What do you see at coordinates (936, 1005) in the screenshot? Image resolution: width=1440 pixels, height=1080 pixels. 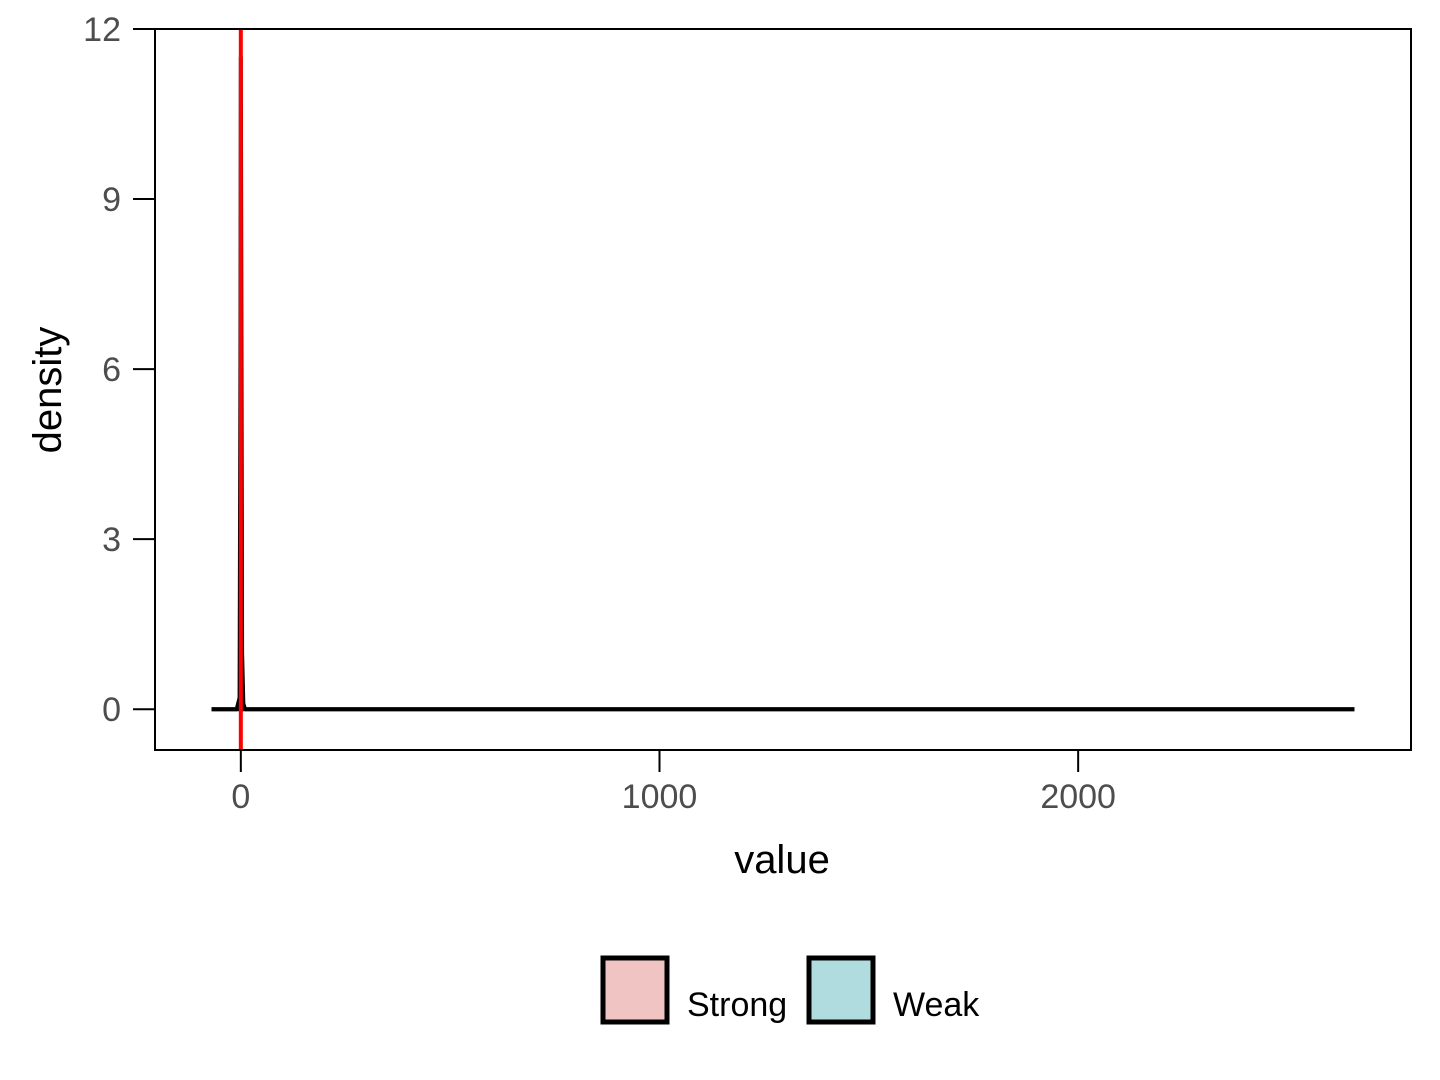 I see `legend-label-weak: Weak` at bounding box center [936, 1005].